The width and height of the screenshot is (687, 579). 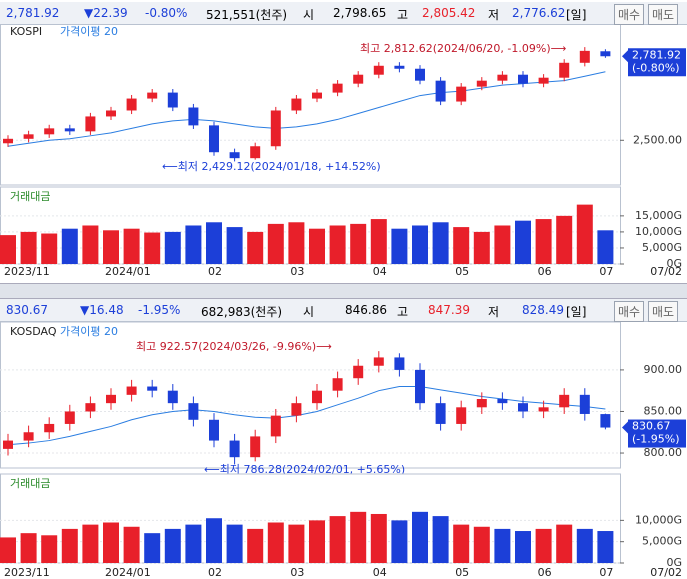 I want to click on high-label: 고, so click(x=403, y=15).